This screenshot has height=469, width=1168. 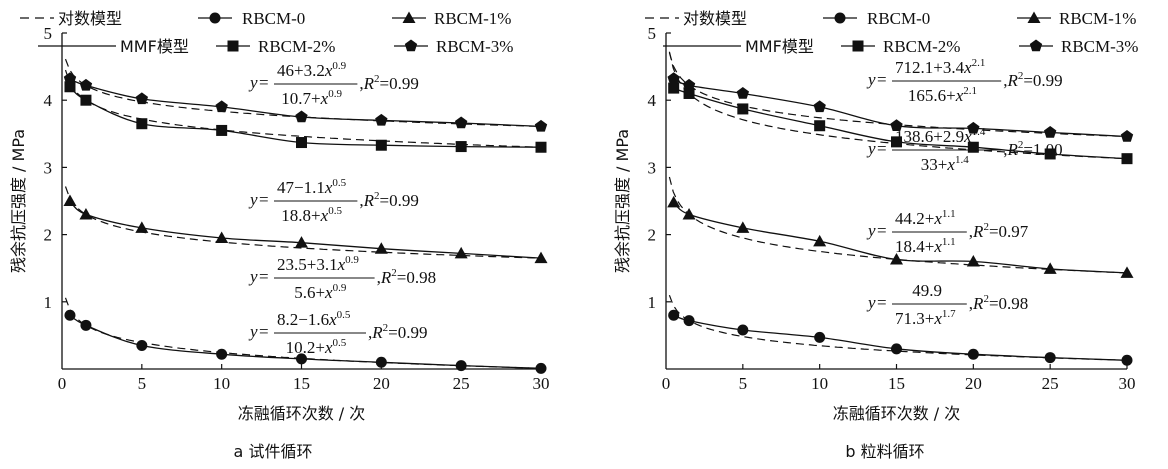 What do you see at coordinates (318, 264) in the screenshot?
I see `equation-numerator: 23.5+3.1x0.9` at bounding box center [318, 264].